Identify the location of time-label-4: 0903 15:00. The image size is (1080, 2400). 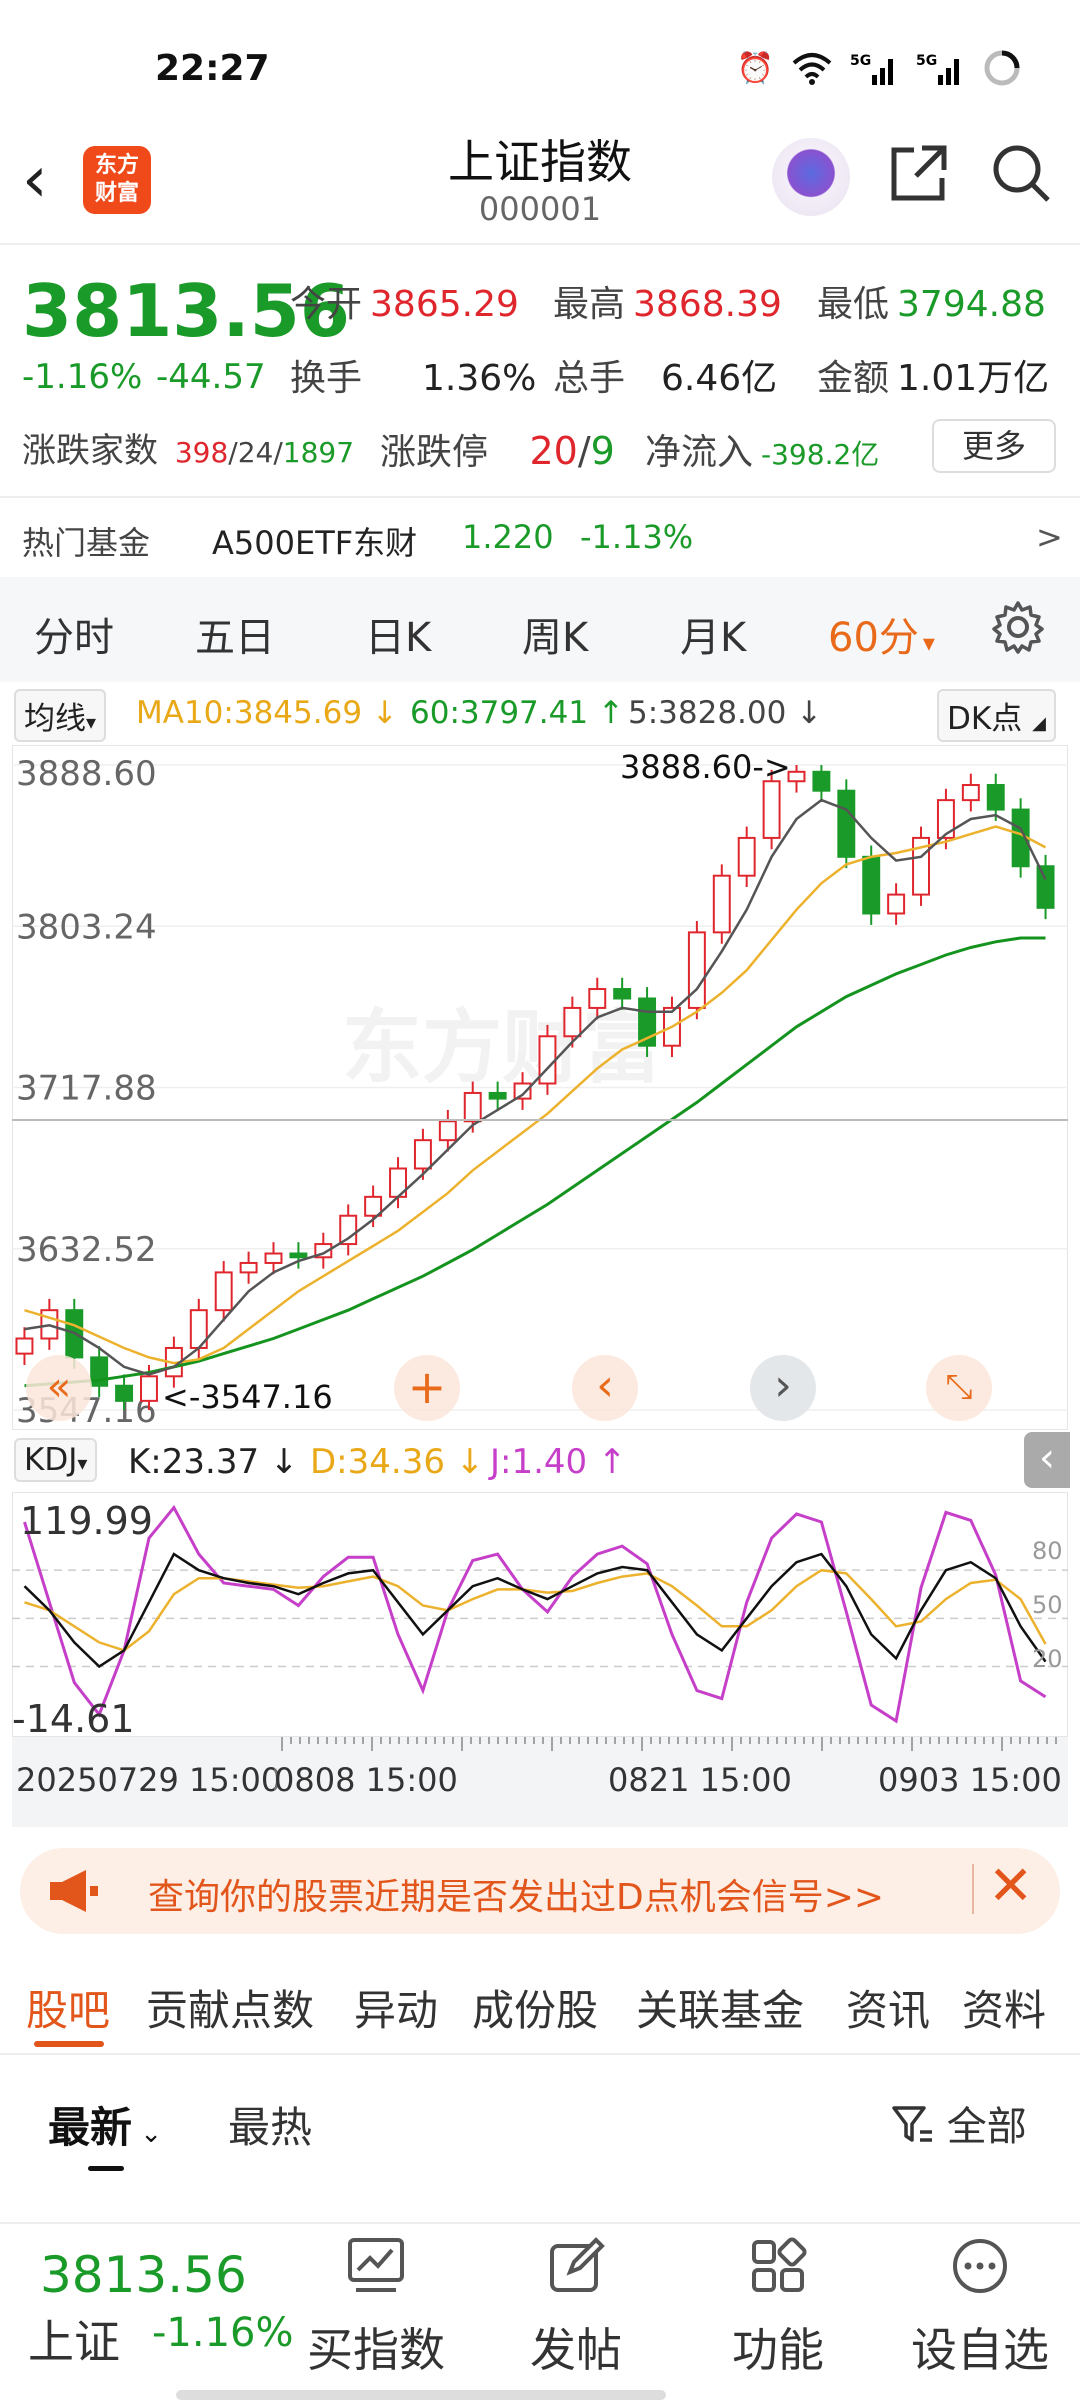
(970, 1780).